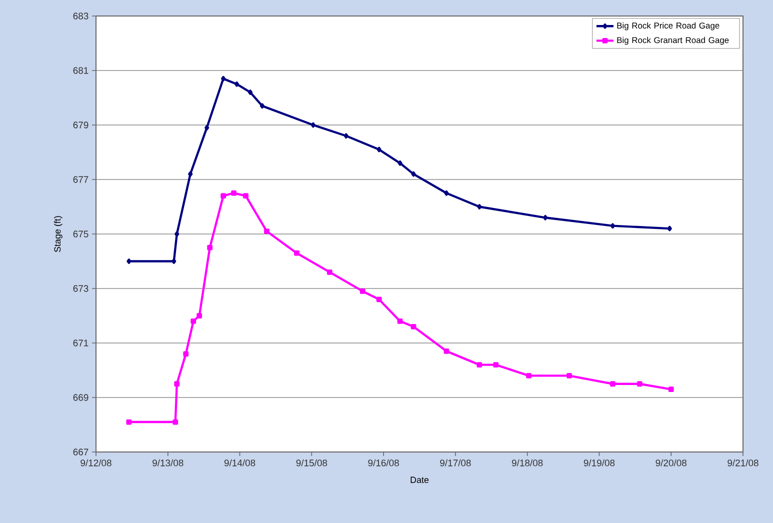 The image size is (773, 523). I want to click on x-tick-label: 9/19/08, so click(599, 462).